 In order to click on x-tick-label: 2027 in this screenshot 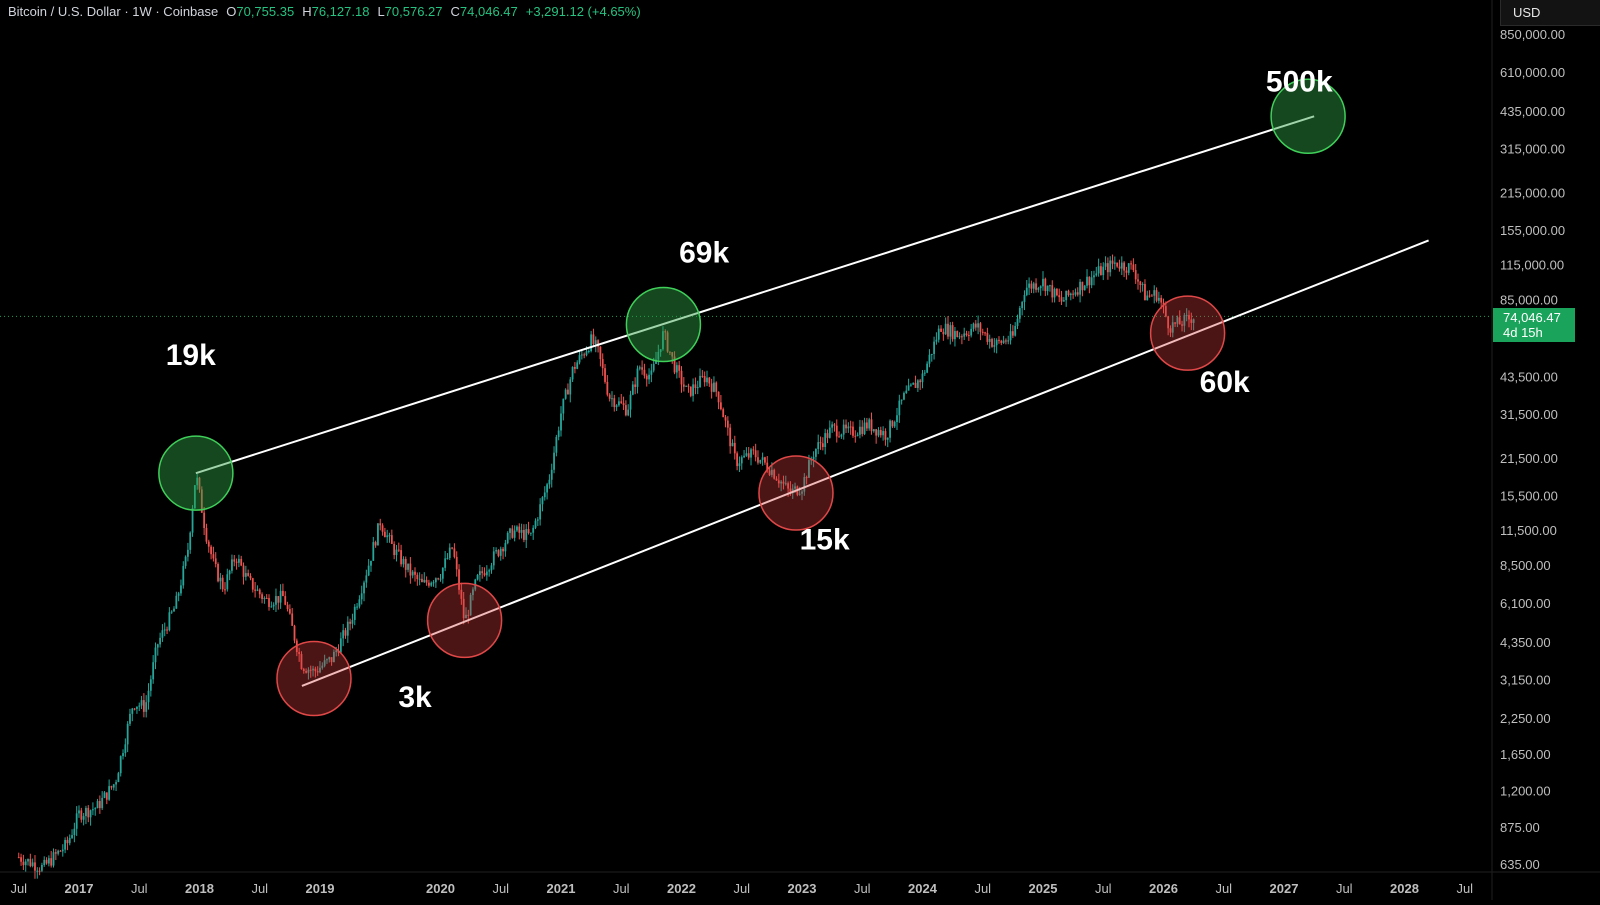, I will do `click(1284, 888)`.